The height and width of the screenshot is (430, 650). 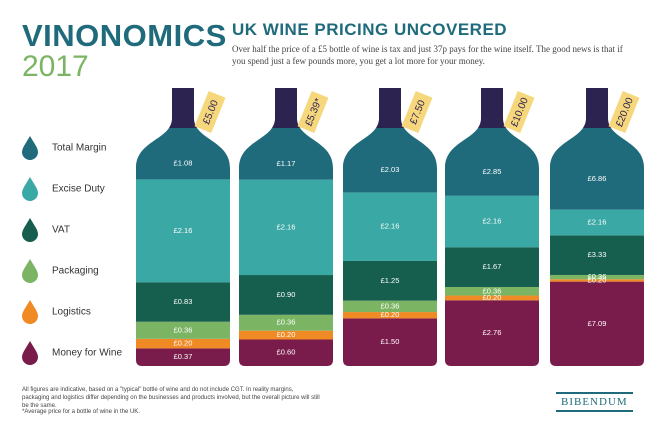 What do you see at coordinates (61, 230) in the screenshot?
I see `legend-label: VAT` at bounding box center [61, 230].